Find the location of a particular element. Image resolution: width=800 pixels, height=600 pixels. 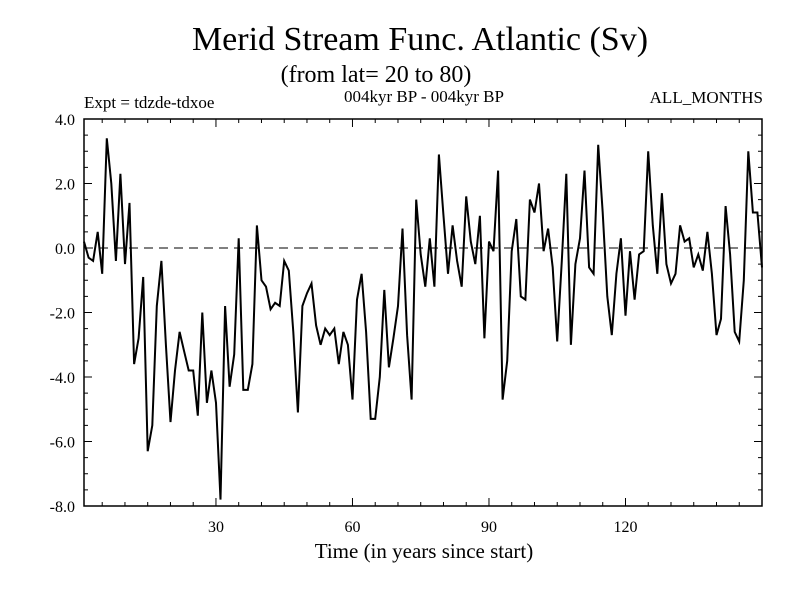

y-tick-label: -4.0 is located at coordinates (62, 378).